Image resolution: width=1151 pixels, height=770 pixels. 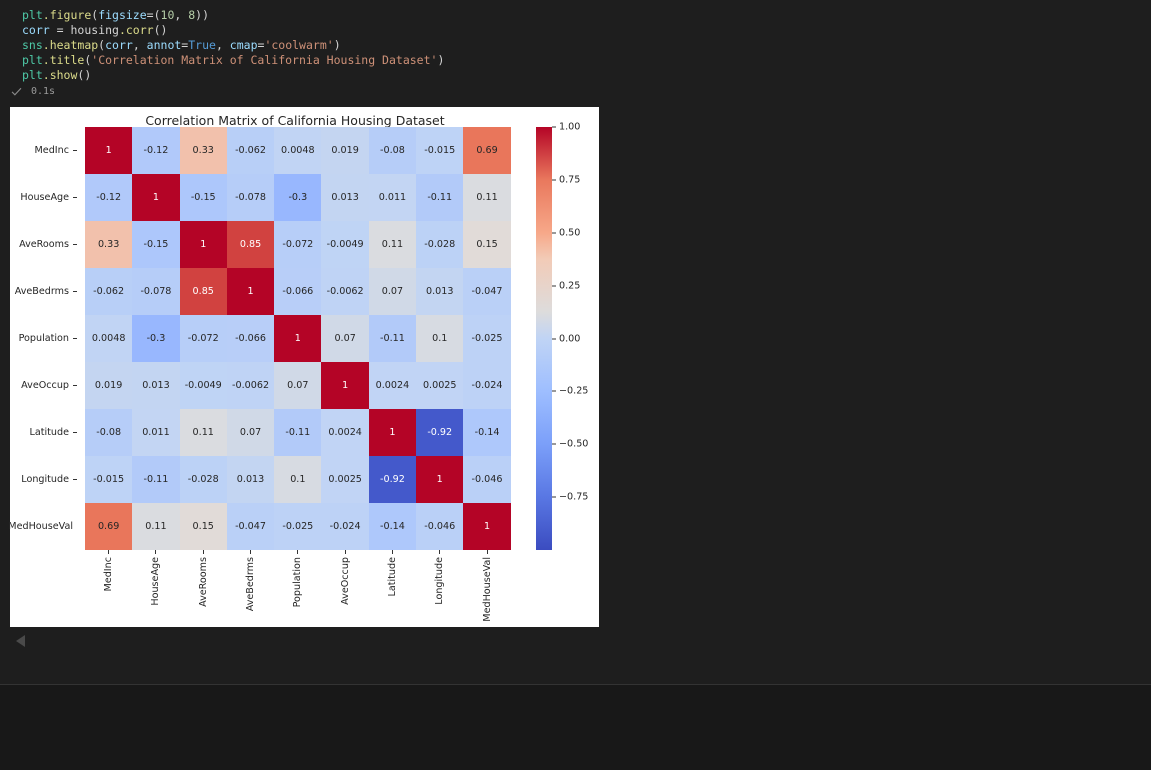 What do you see at coordinates (70, 45) in the screenshot?
I see `code-token: .heatmap` at bounding box center [70, 45].